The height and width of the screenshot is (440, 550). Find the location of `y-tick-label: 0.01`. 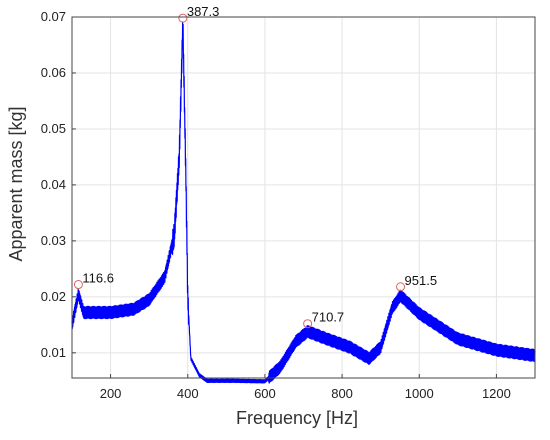

y-tick-label: 0.01 is located at coordinates (53, 352).